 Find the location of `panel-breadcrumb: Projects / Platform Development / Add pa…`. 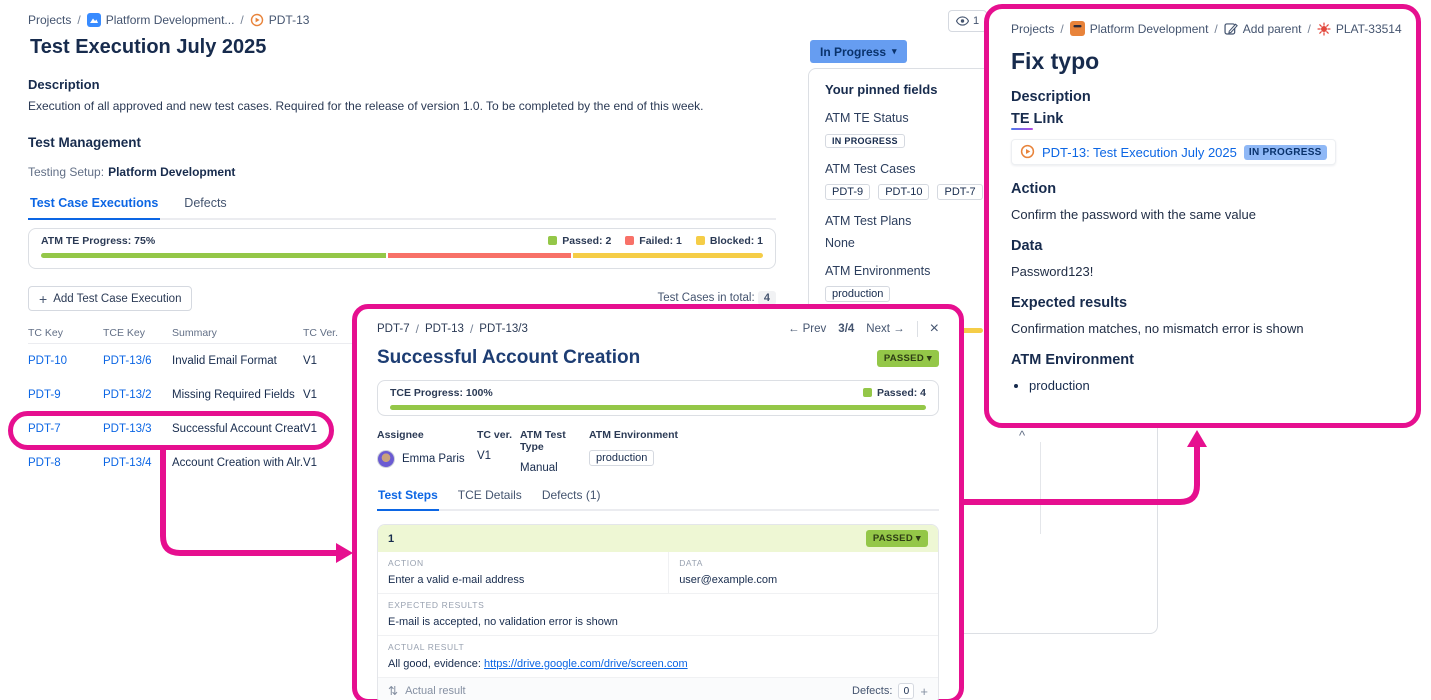

panel-breadcrumb: Projects / Platform Development / Add pa… is located at coordinates (1206, 28).